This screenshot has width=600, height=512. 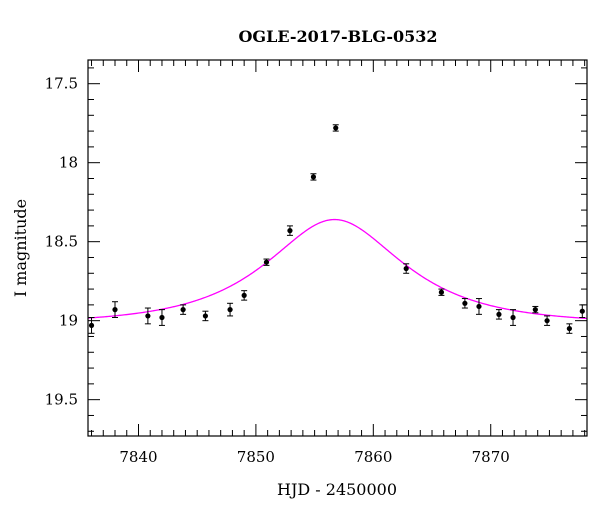 I want to click on x-tick-label: 7850, so click(x=256, y=457).